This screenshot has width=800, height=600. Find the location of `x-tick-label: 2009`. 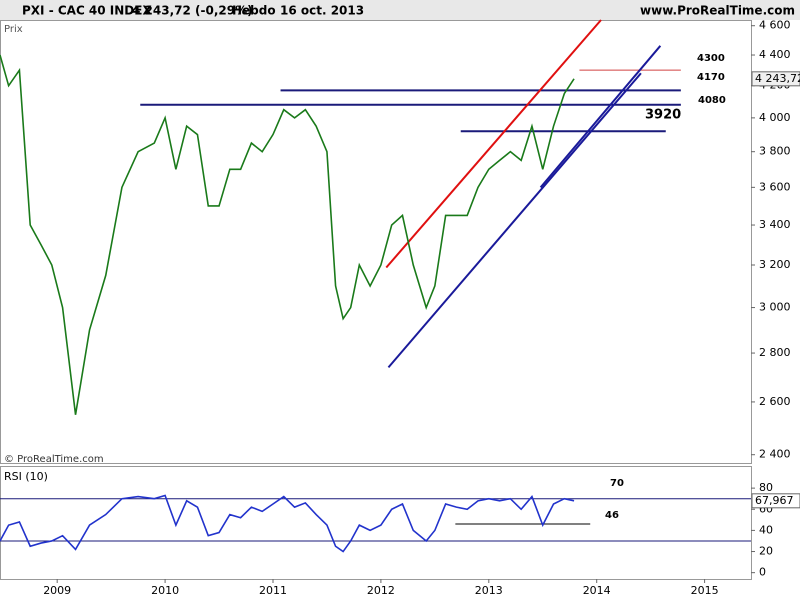

x-tick-label: 2009 is located at coordinates (57, 590).